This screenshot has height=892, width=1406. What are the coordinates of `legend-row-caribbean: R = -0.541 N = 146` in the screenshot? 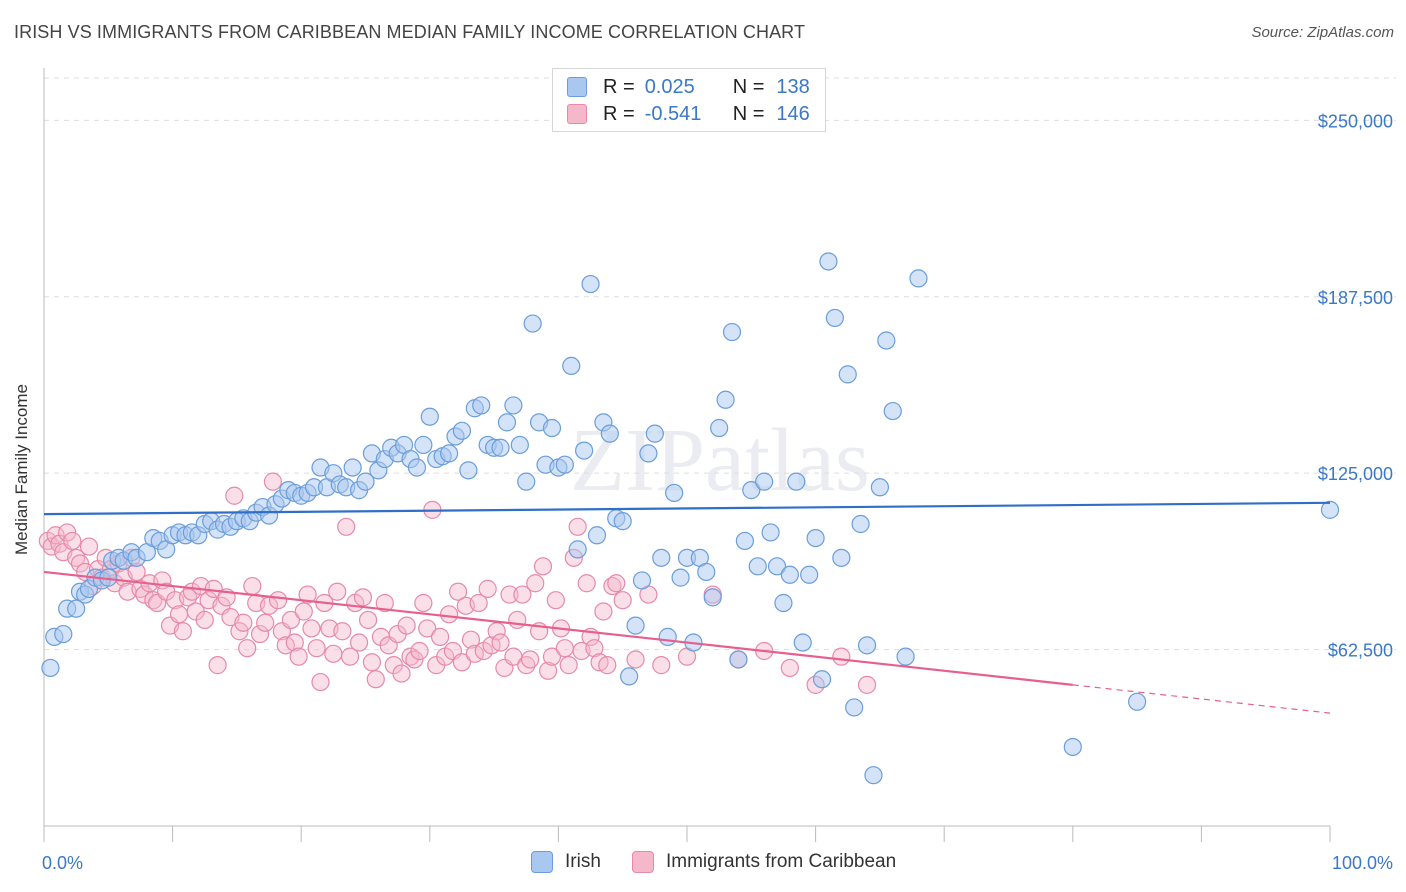 It's located at (688, 114).